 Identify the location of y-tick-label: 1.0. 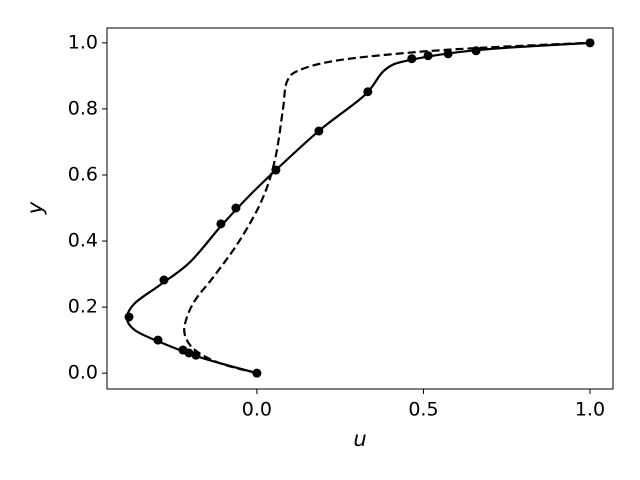
(83, 42).